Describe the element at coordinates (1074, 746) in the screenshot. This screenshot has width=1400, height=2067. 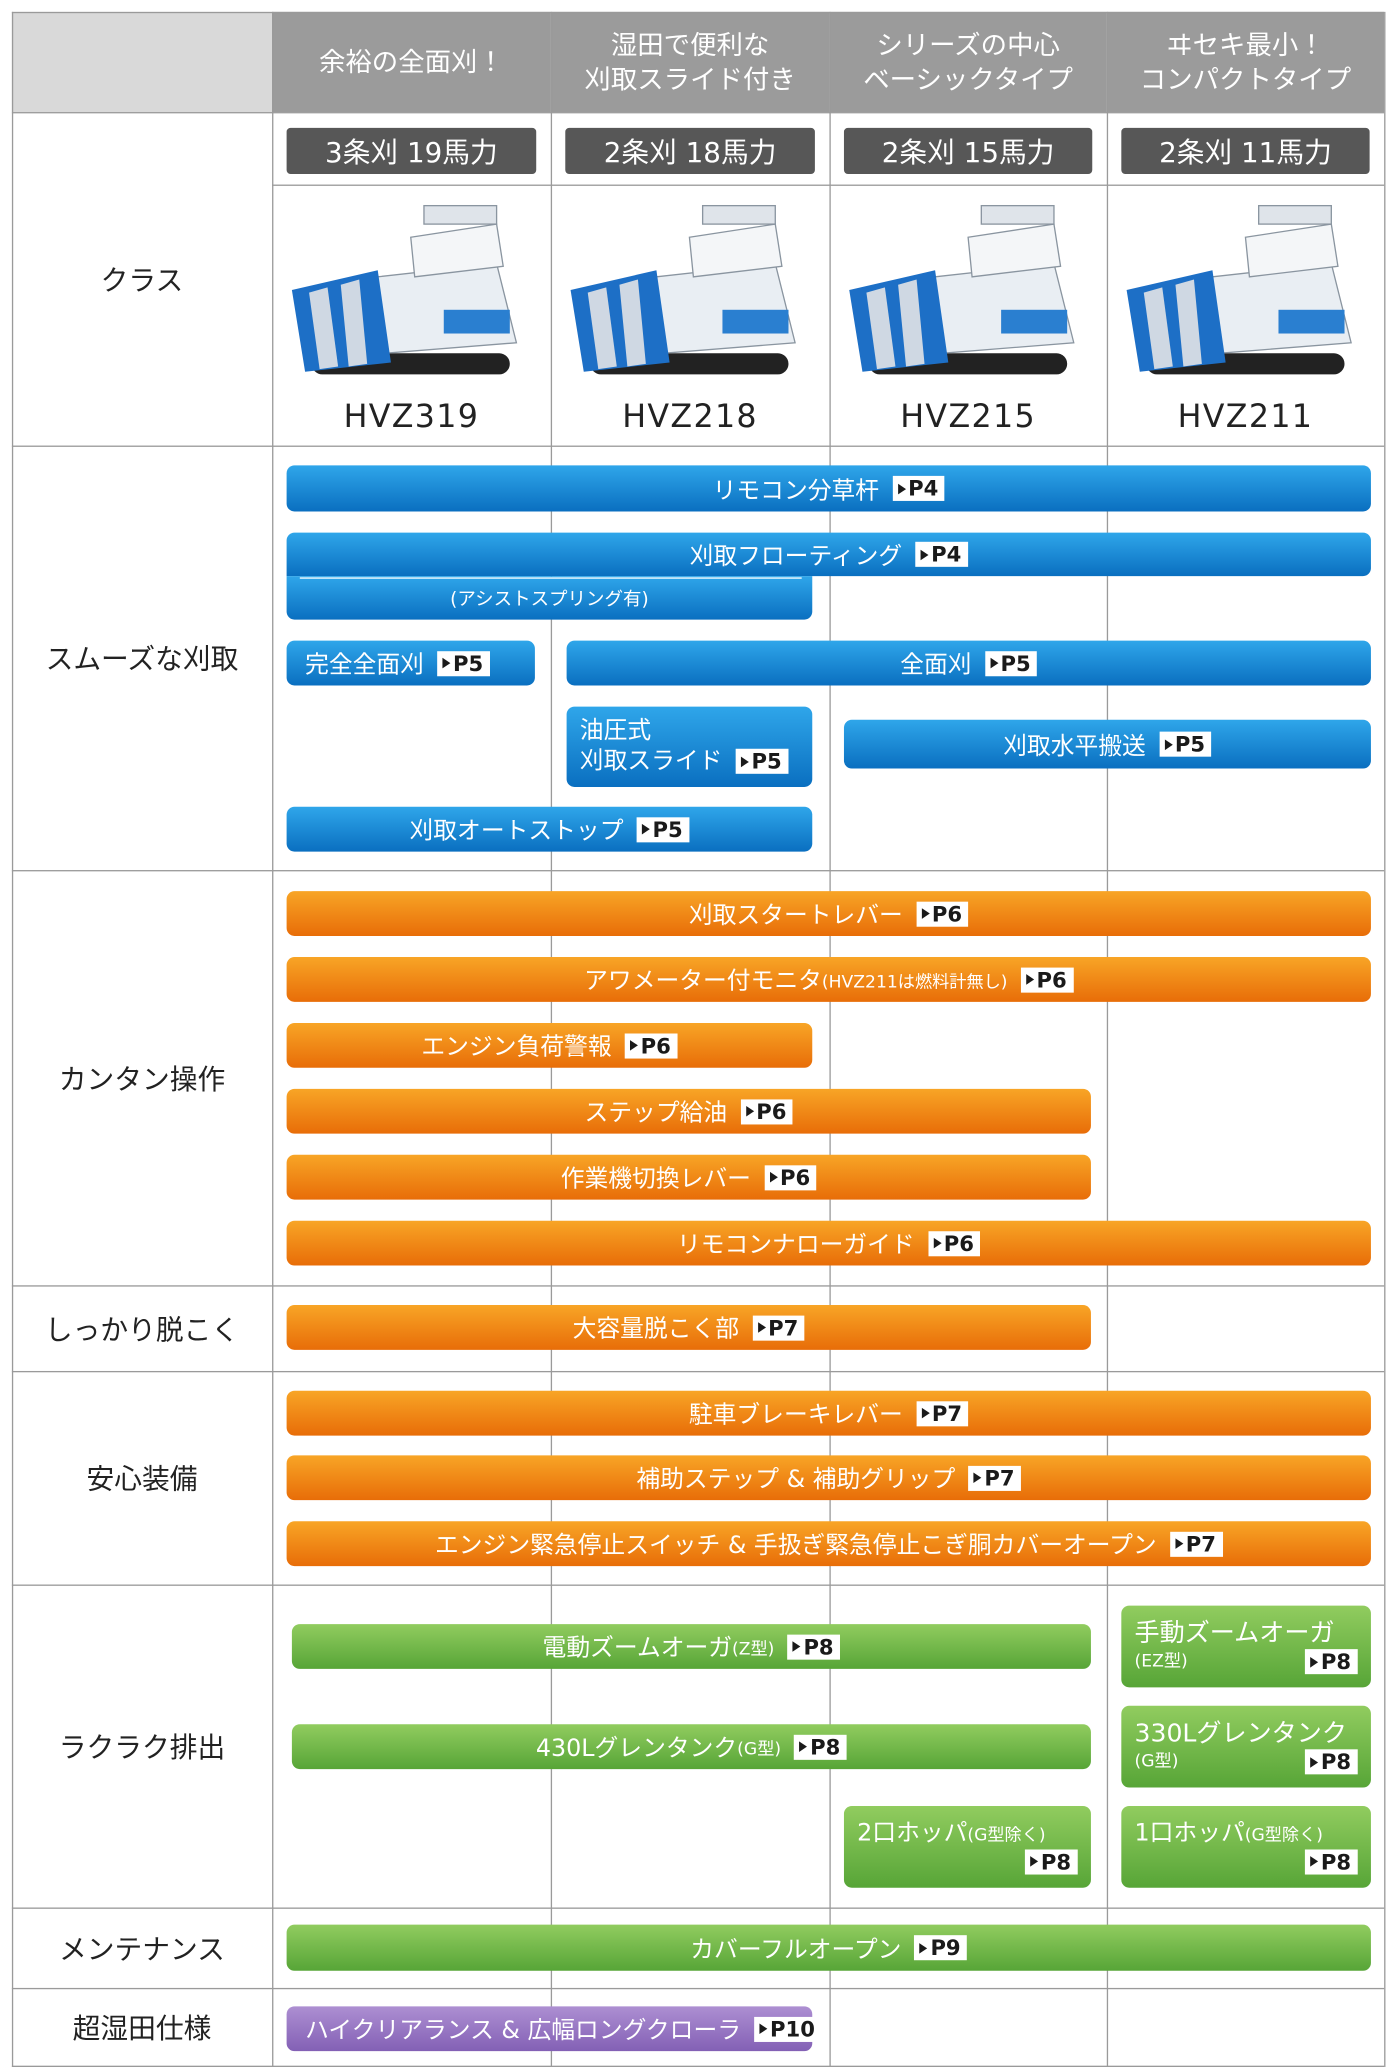
I see `bar-text: 刈取水平搬送` at that location.